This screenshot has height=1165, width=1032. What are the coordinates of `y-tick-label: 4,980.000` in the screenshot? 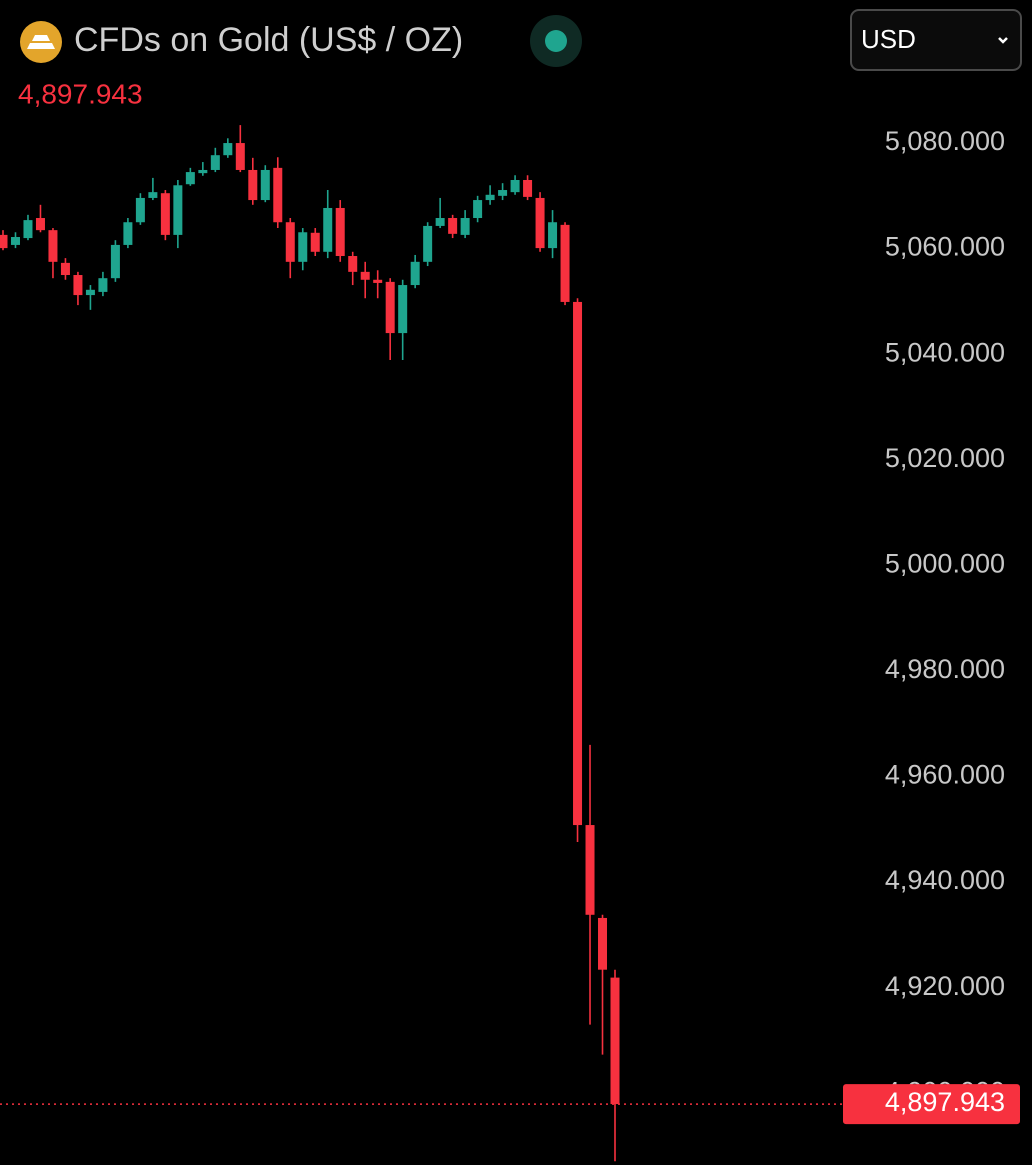 It's located at (945, 669).